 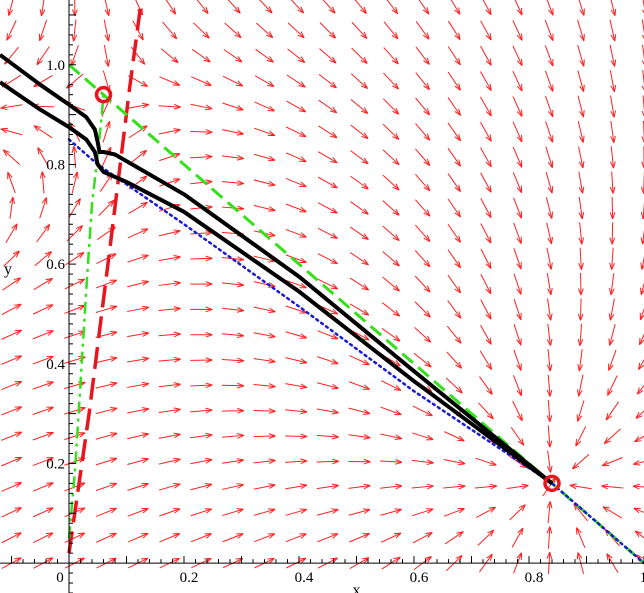 What do you see at coordinates (534, 578) in the screenshot?
I see `x-tick-label: 0.8` at bounding box center [534, 578].